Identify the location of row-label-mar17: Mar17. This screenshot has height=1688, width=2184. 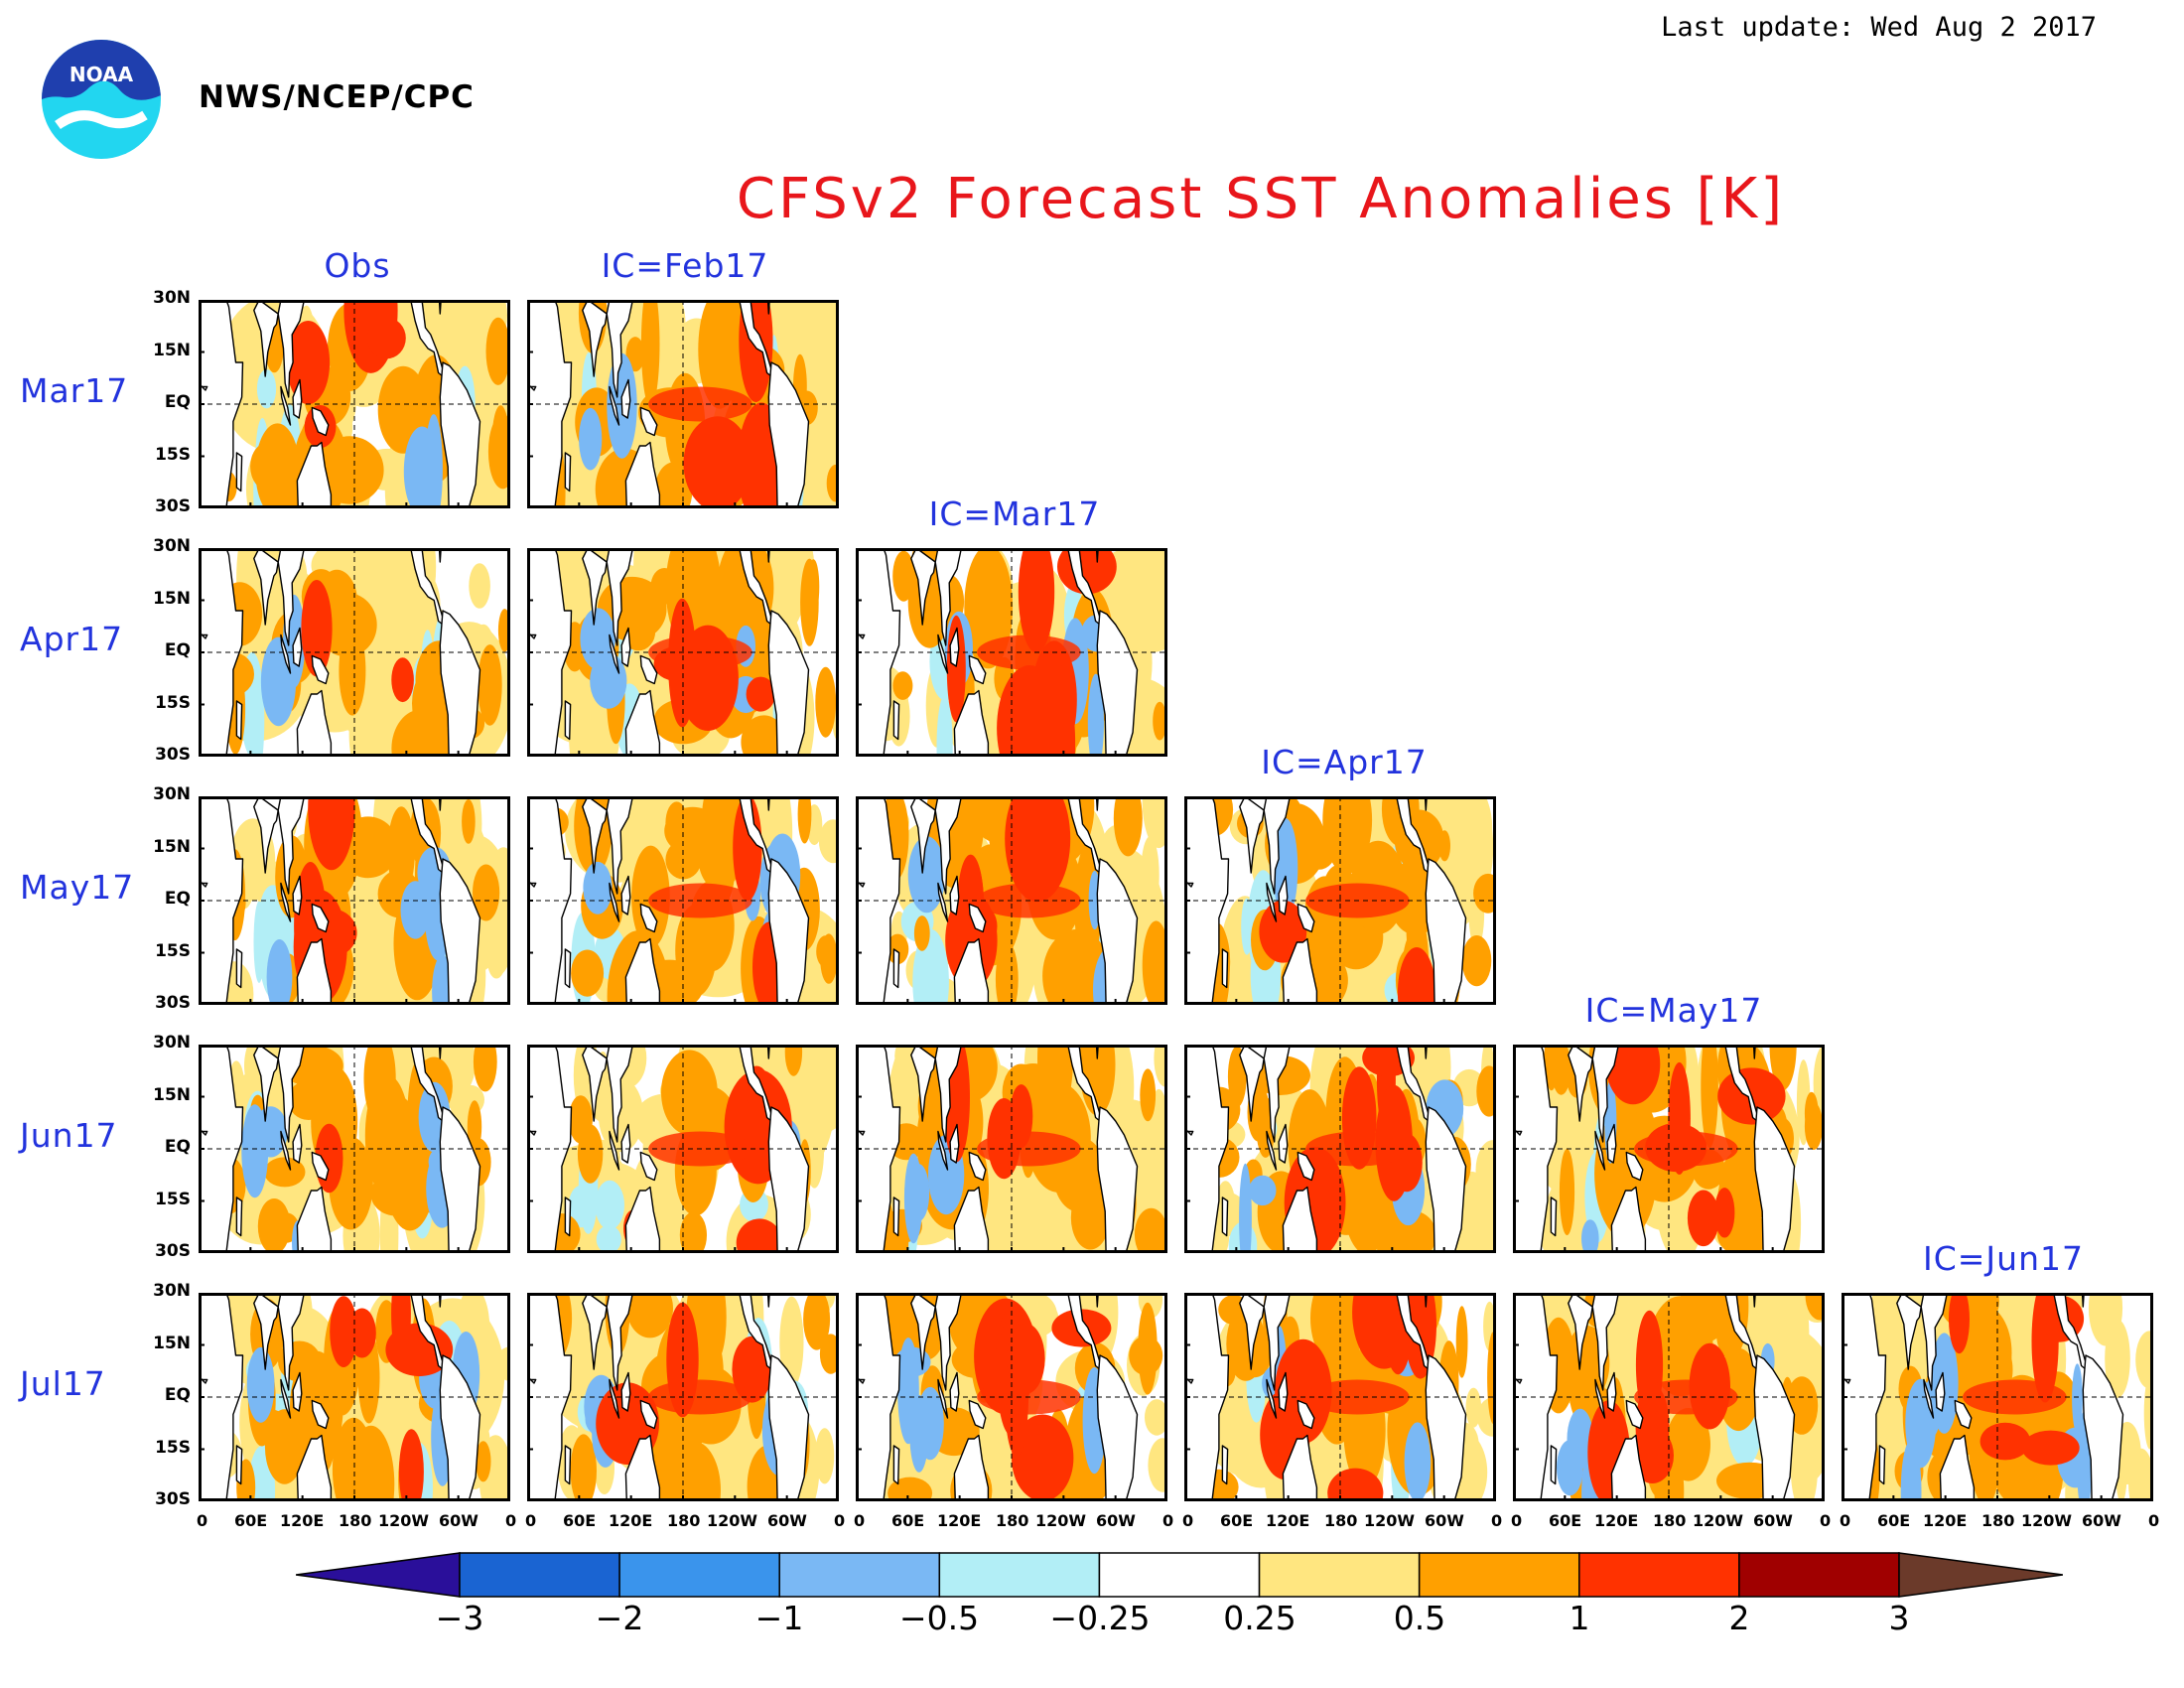
(74, 390).